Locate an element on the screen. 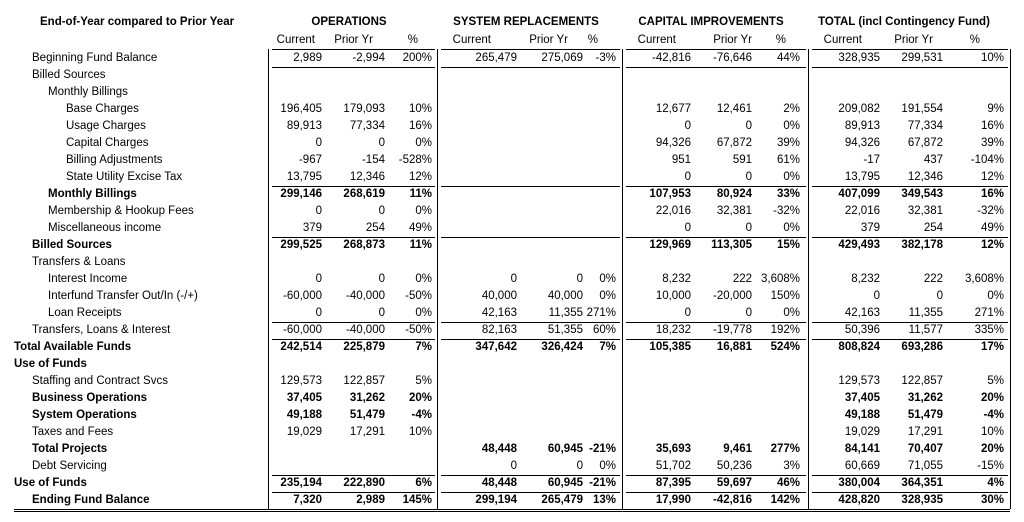  cell: -21% is located at coordinates (602, 449).